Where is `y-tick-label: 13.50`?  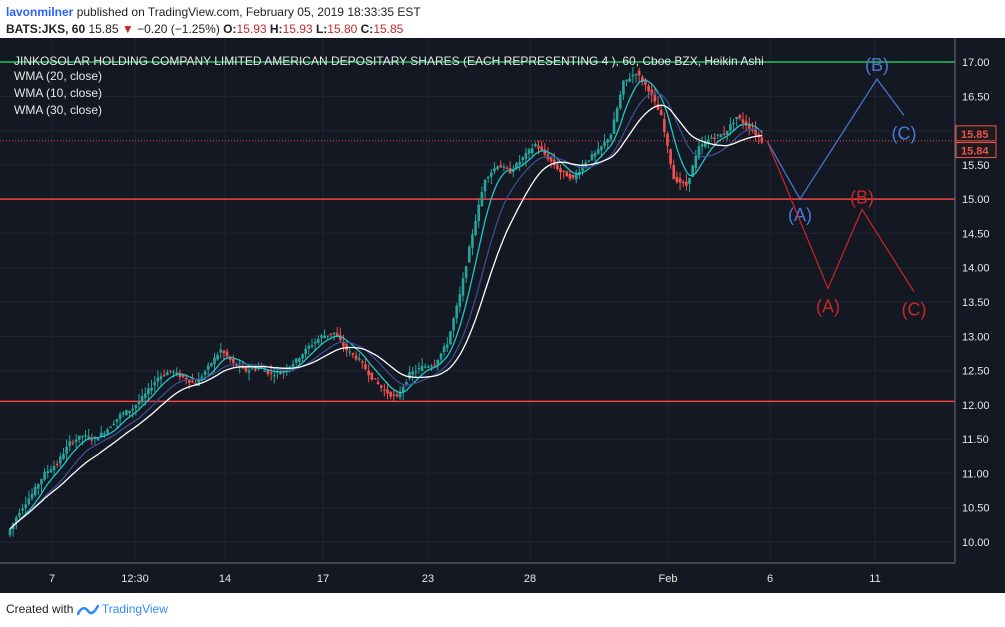 y-tick-label: 13.50 is located at coordinates (976, 303).